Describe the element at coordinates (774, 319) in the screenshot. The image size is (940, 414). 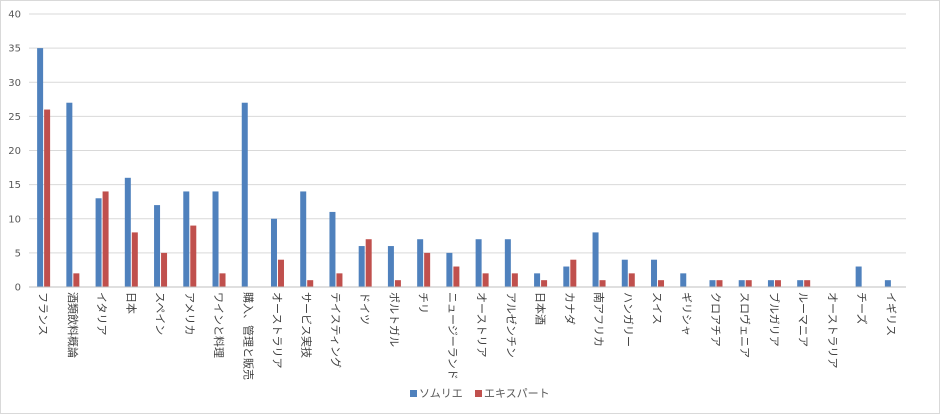
I see `category-label: ブルガリア` at that location.